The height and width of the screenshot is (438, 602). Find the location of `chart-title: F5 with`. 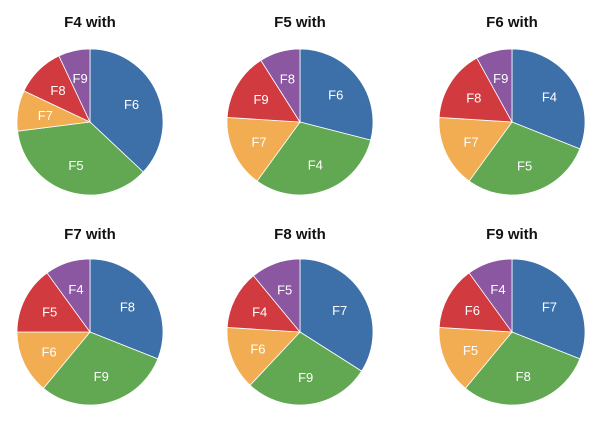

chart-title: F5 with is located at coordinates (300, 22).